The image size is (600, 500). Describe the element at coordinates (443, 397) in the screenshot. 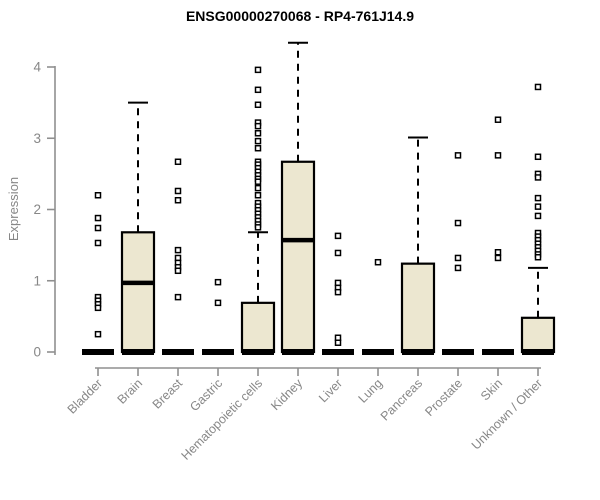

I see `x-tick-label: Prostate` at that location.